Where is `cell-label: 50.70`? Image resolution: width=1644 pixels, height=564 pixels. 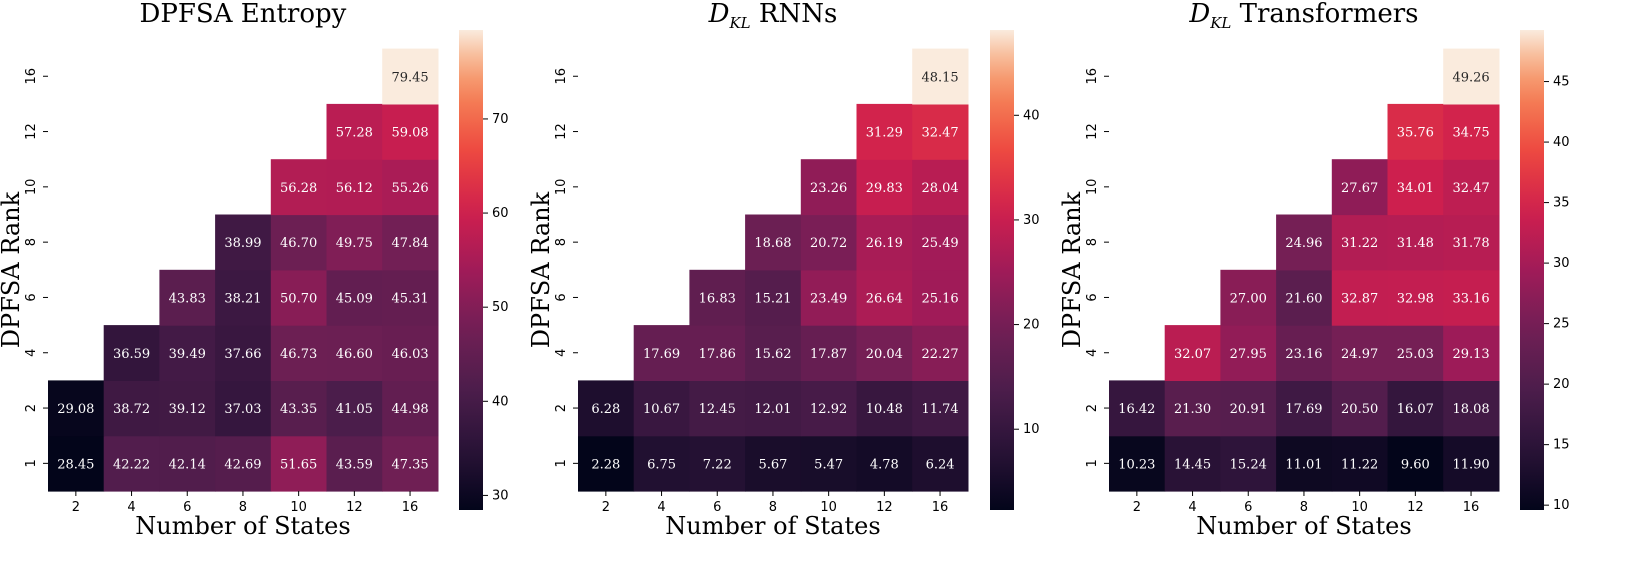 cell-label: 50.70 is located at coordinates (298, 298).